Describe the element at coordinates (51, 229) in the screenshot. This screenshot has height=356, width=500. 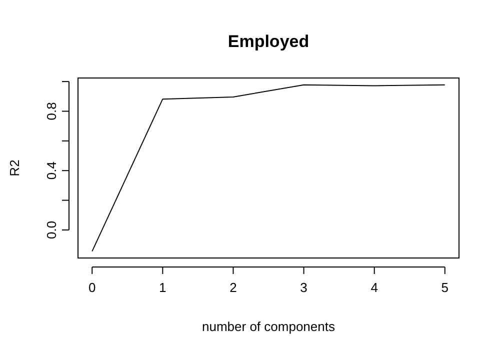
I see `y-tick-label: 0.0` at that location.